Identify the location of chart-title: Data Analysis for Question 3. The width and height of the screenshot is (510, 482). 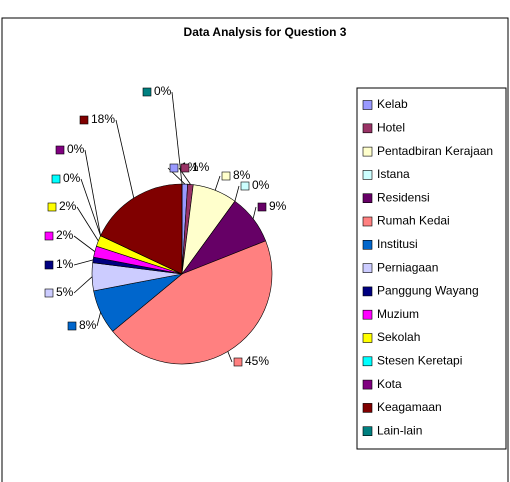
(265, 32).